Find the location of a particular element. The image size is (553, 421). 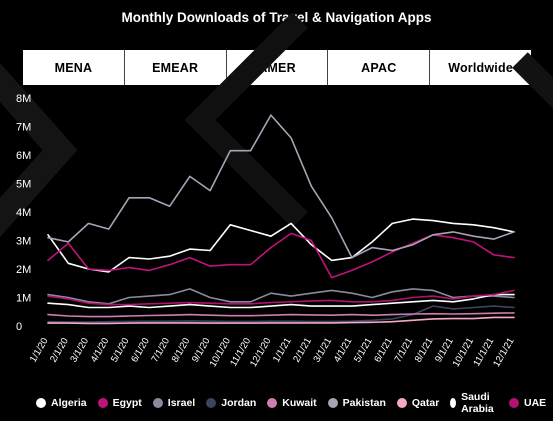

legend-item: Jordan is located at coordinates (231, 403).